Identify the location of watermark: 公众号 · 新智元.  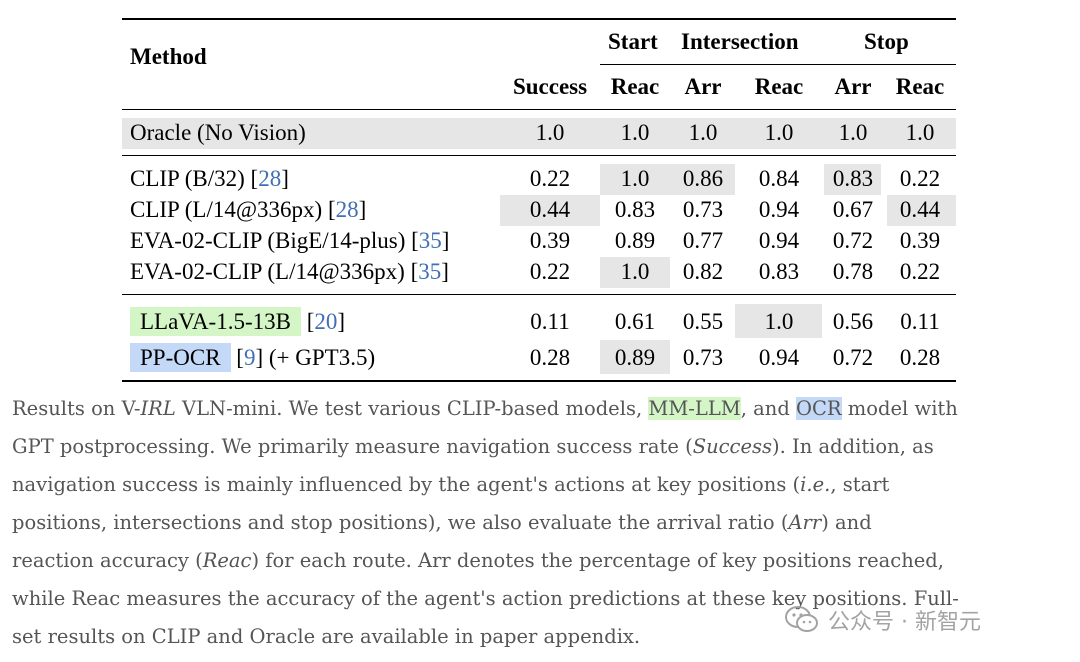
(882, 620).